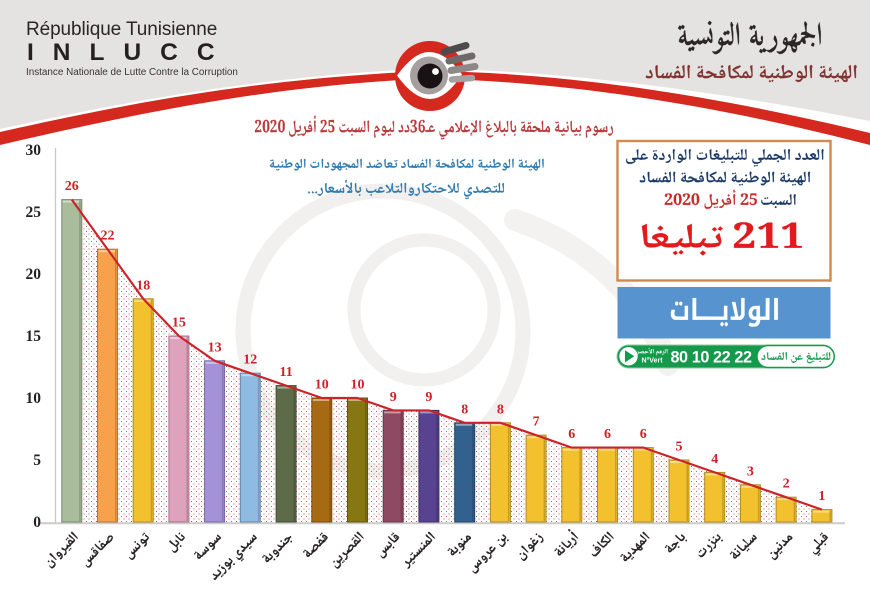  What do you see at coordinates (652, 361) in the screenshot?
I see `svg-text: N°Vert` at bounding box center [652, 361].